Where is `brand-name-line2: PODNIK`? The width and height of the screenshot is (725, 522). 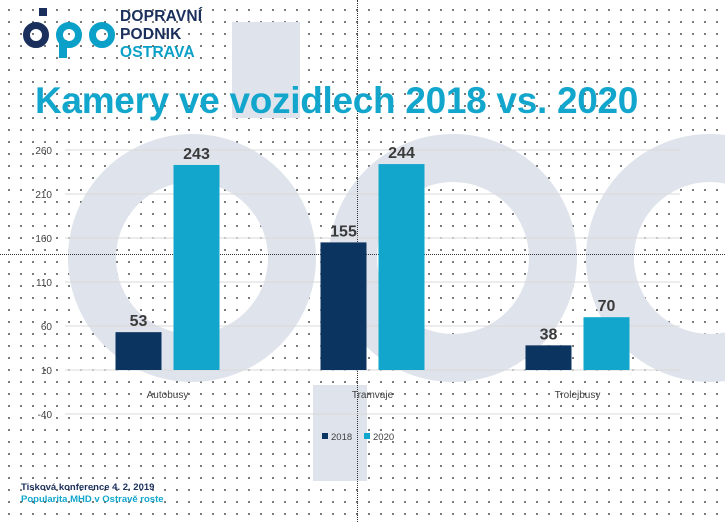 brand-name-line2: PODNIK is located at coordinates (151, 34).